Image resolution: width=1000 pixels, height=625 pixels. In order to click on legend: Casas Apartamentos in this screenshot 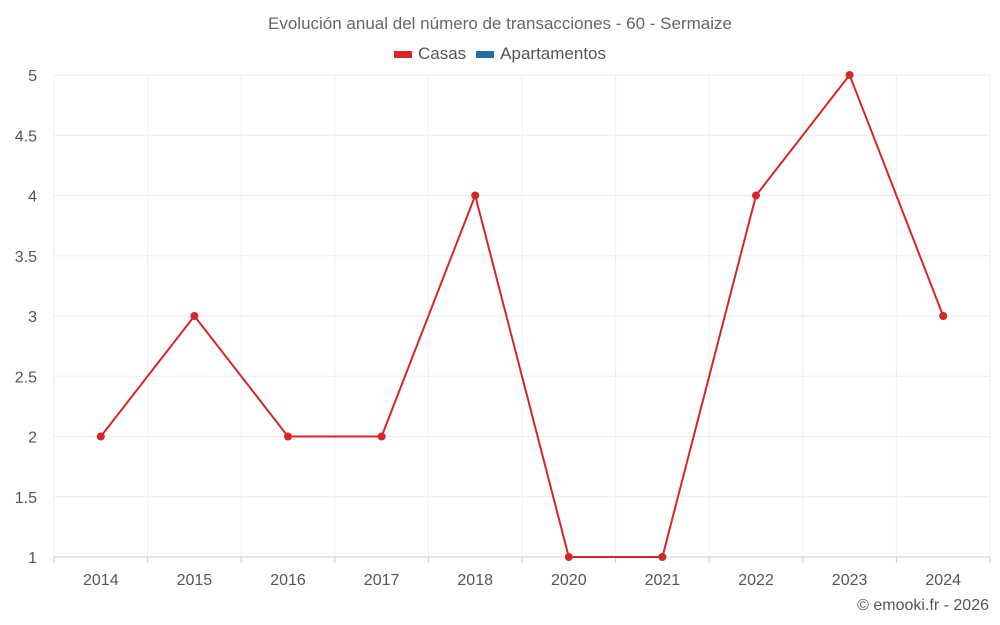, I will do `click(500, 54)`.